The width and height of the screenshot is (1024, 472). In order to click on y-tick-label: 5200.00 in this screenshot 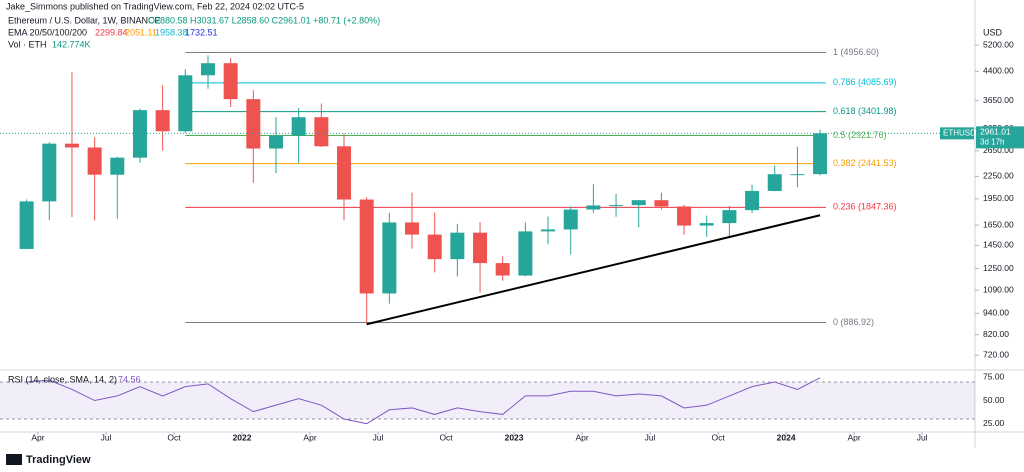, I will do `click(998, 44)`.